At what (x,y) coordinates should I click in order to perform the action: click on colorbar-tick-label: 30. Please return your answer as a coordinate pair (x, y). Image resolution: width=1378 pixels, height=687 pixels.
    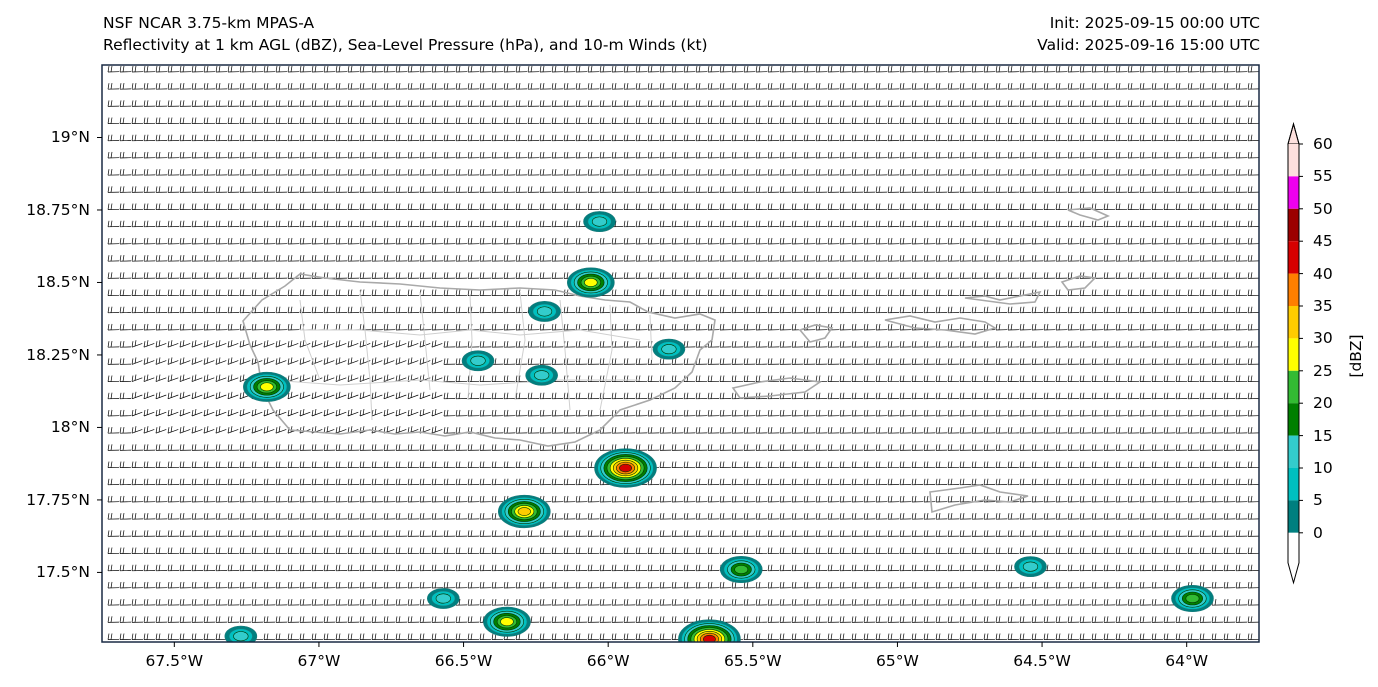
    Looking at the image, I should click on (1323, 338).